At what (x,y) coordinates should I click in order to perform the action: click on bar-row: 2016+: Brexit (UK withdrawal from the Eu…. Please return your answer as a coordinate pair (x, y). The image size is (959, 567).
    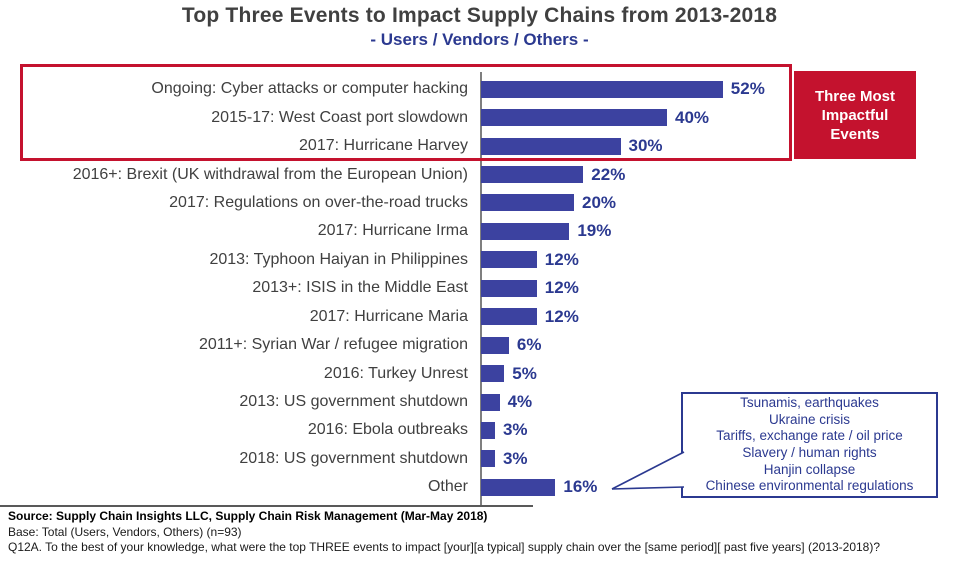
    Looking at the image, I should click on (479, 174).